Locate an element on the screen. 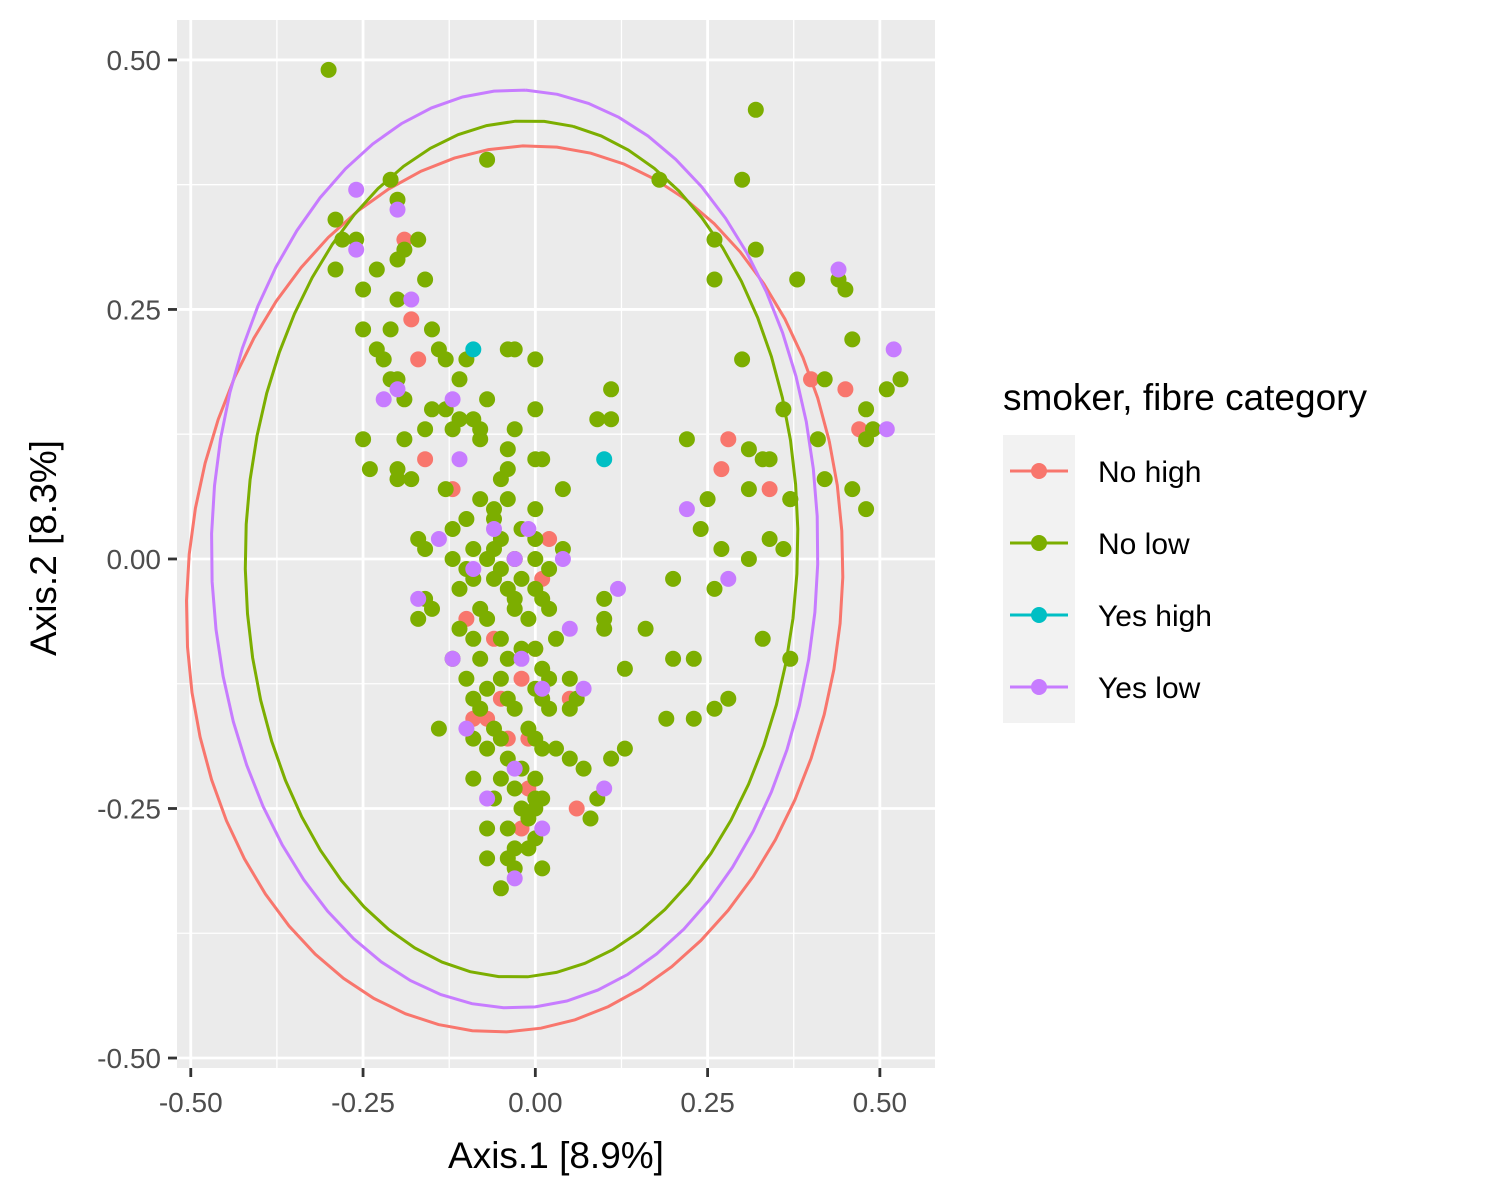 This screenshot has width=1500, height=1200. legend-entry-label: No low is located at coordinates (1144, 544).